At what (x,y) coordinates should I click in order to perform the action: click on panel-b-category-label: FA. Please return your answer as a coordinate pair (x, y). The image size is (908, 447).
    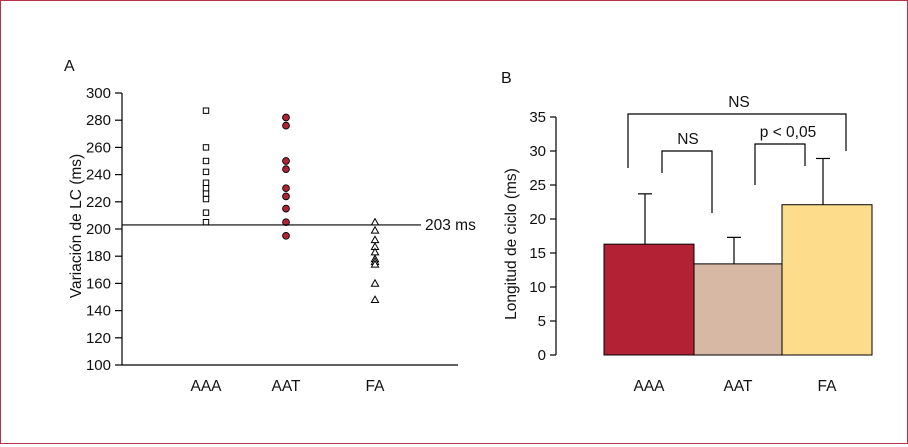
    Looking at the image, I should click on (828, 386).